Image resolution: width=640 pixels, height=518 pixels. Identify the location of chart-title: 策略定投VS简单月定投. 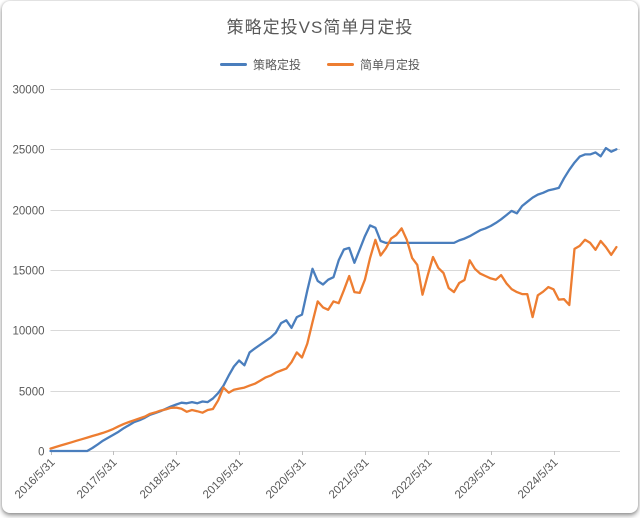
(320, 27).